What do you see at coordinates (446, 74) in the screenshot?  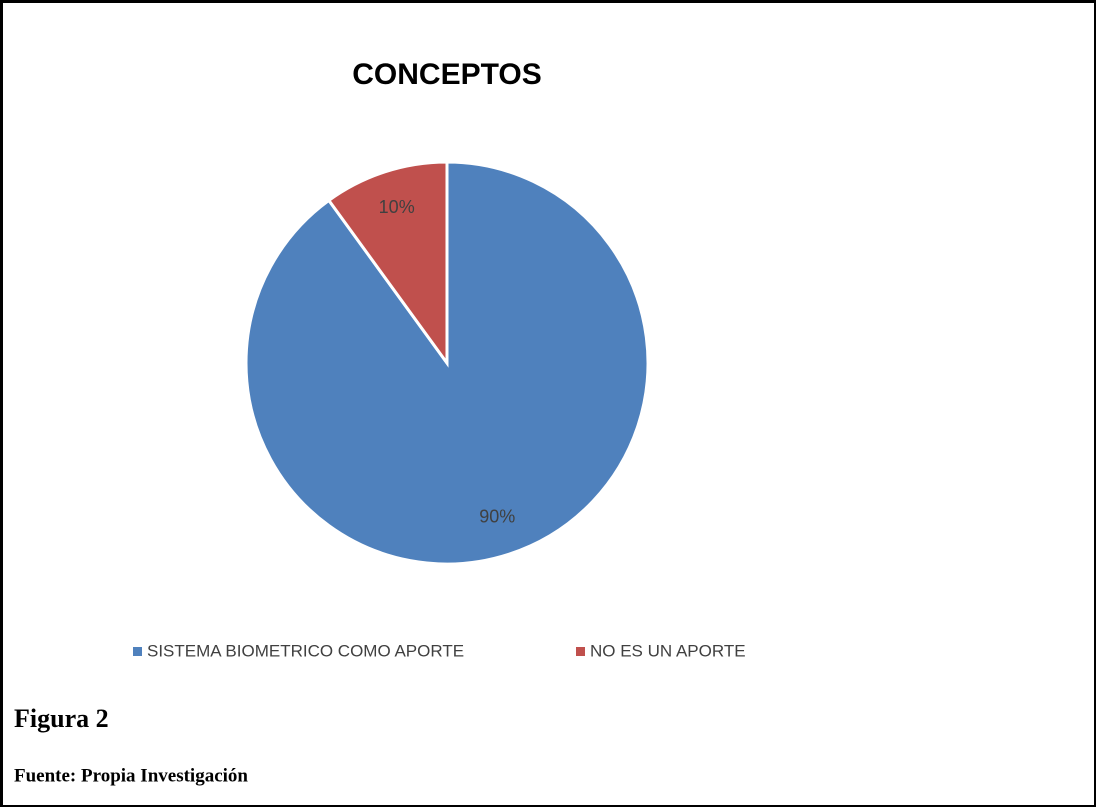 I see `chart-title: CONCEPTOS` at bounding box center [446, 74].